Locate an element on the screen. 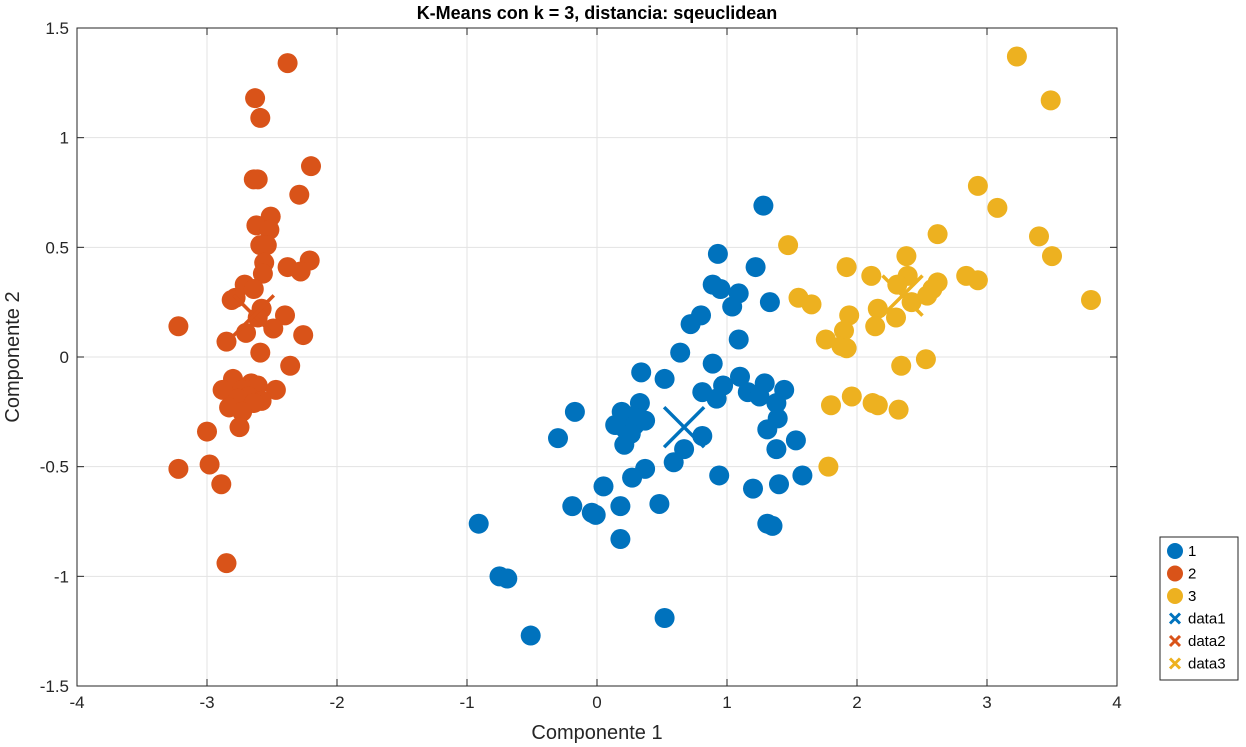  centroid-data3 is located at coordinates (902, 295).